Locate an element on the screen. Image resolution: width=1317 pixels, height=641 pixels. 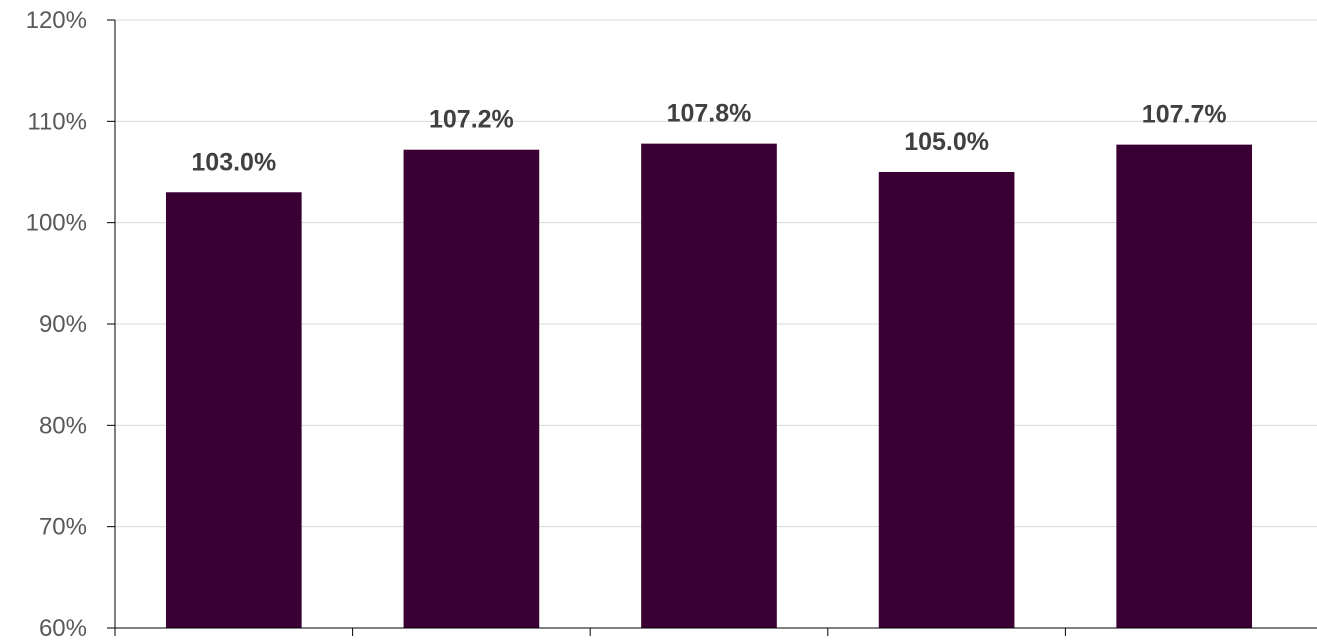
bar-data-label: 105.0% is located at coordinates (946, 142).